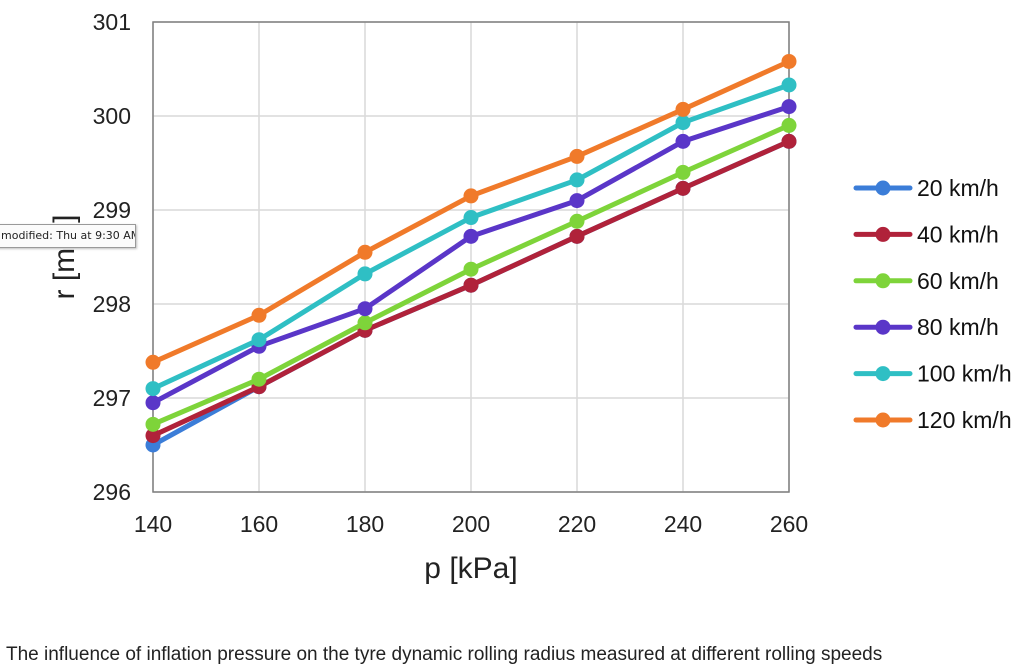 This screenshot has height=672, width=1023. Describe the element at coordinates (958, 234) in the screenshot. I see `legend-label: 40 km/h` at that location.